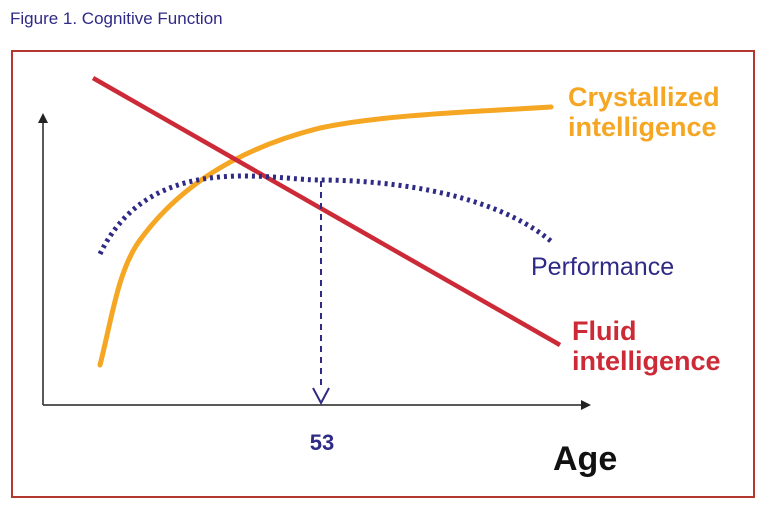  Describe the element at coordinates (644, 97) in the screenshot. I see `legend-crystallized-line1: Crystallized` at that location.